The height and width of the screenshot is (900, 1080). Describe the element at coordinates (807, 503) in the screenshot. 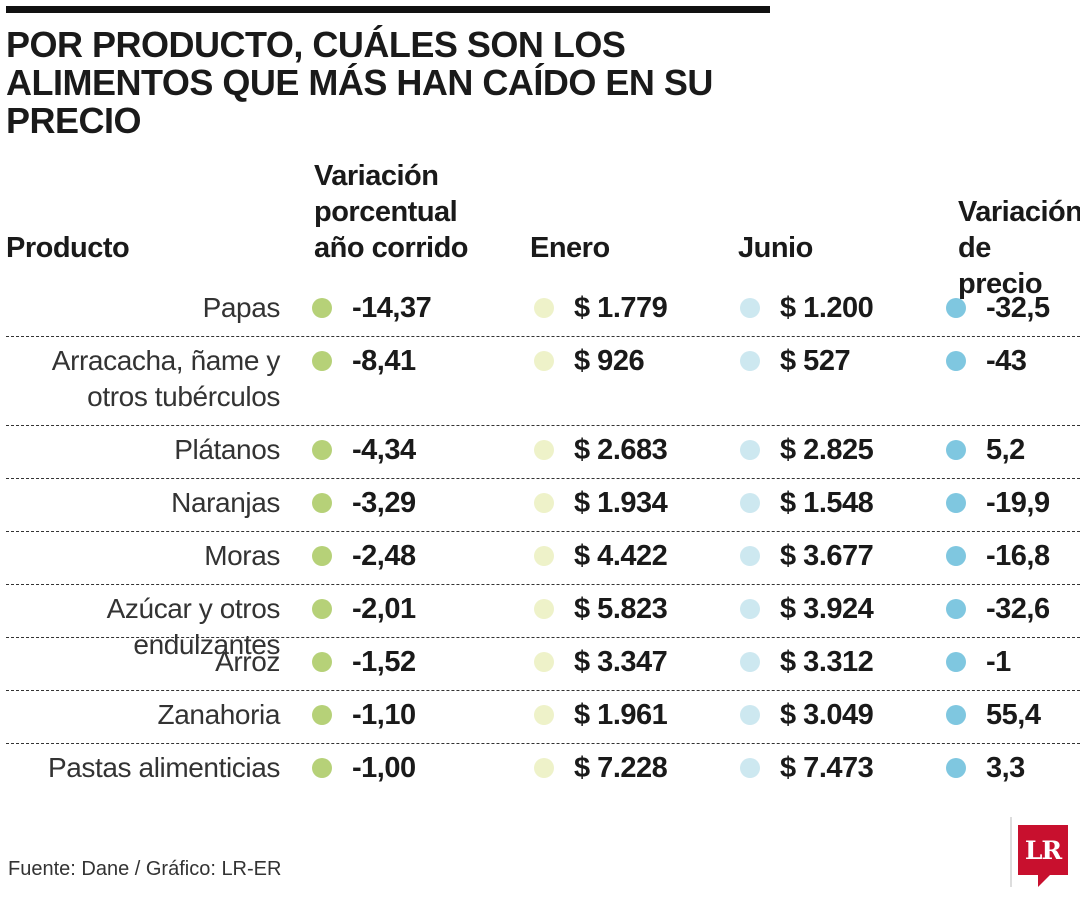

I see `cell-june: $ 1.548` at that location.